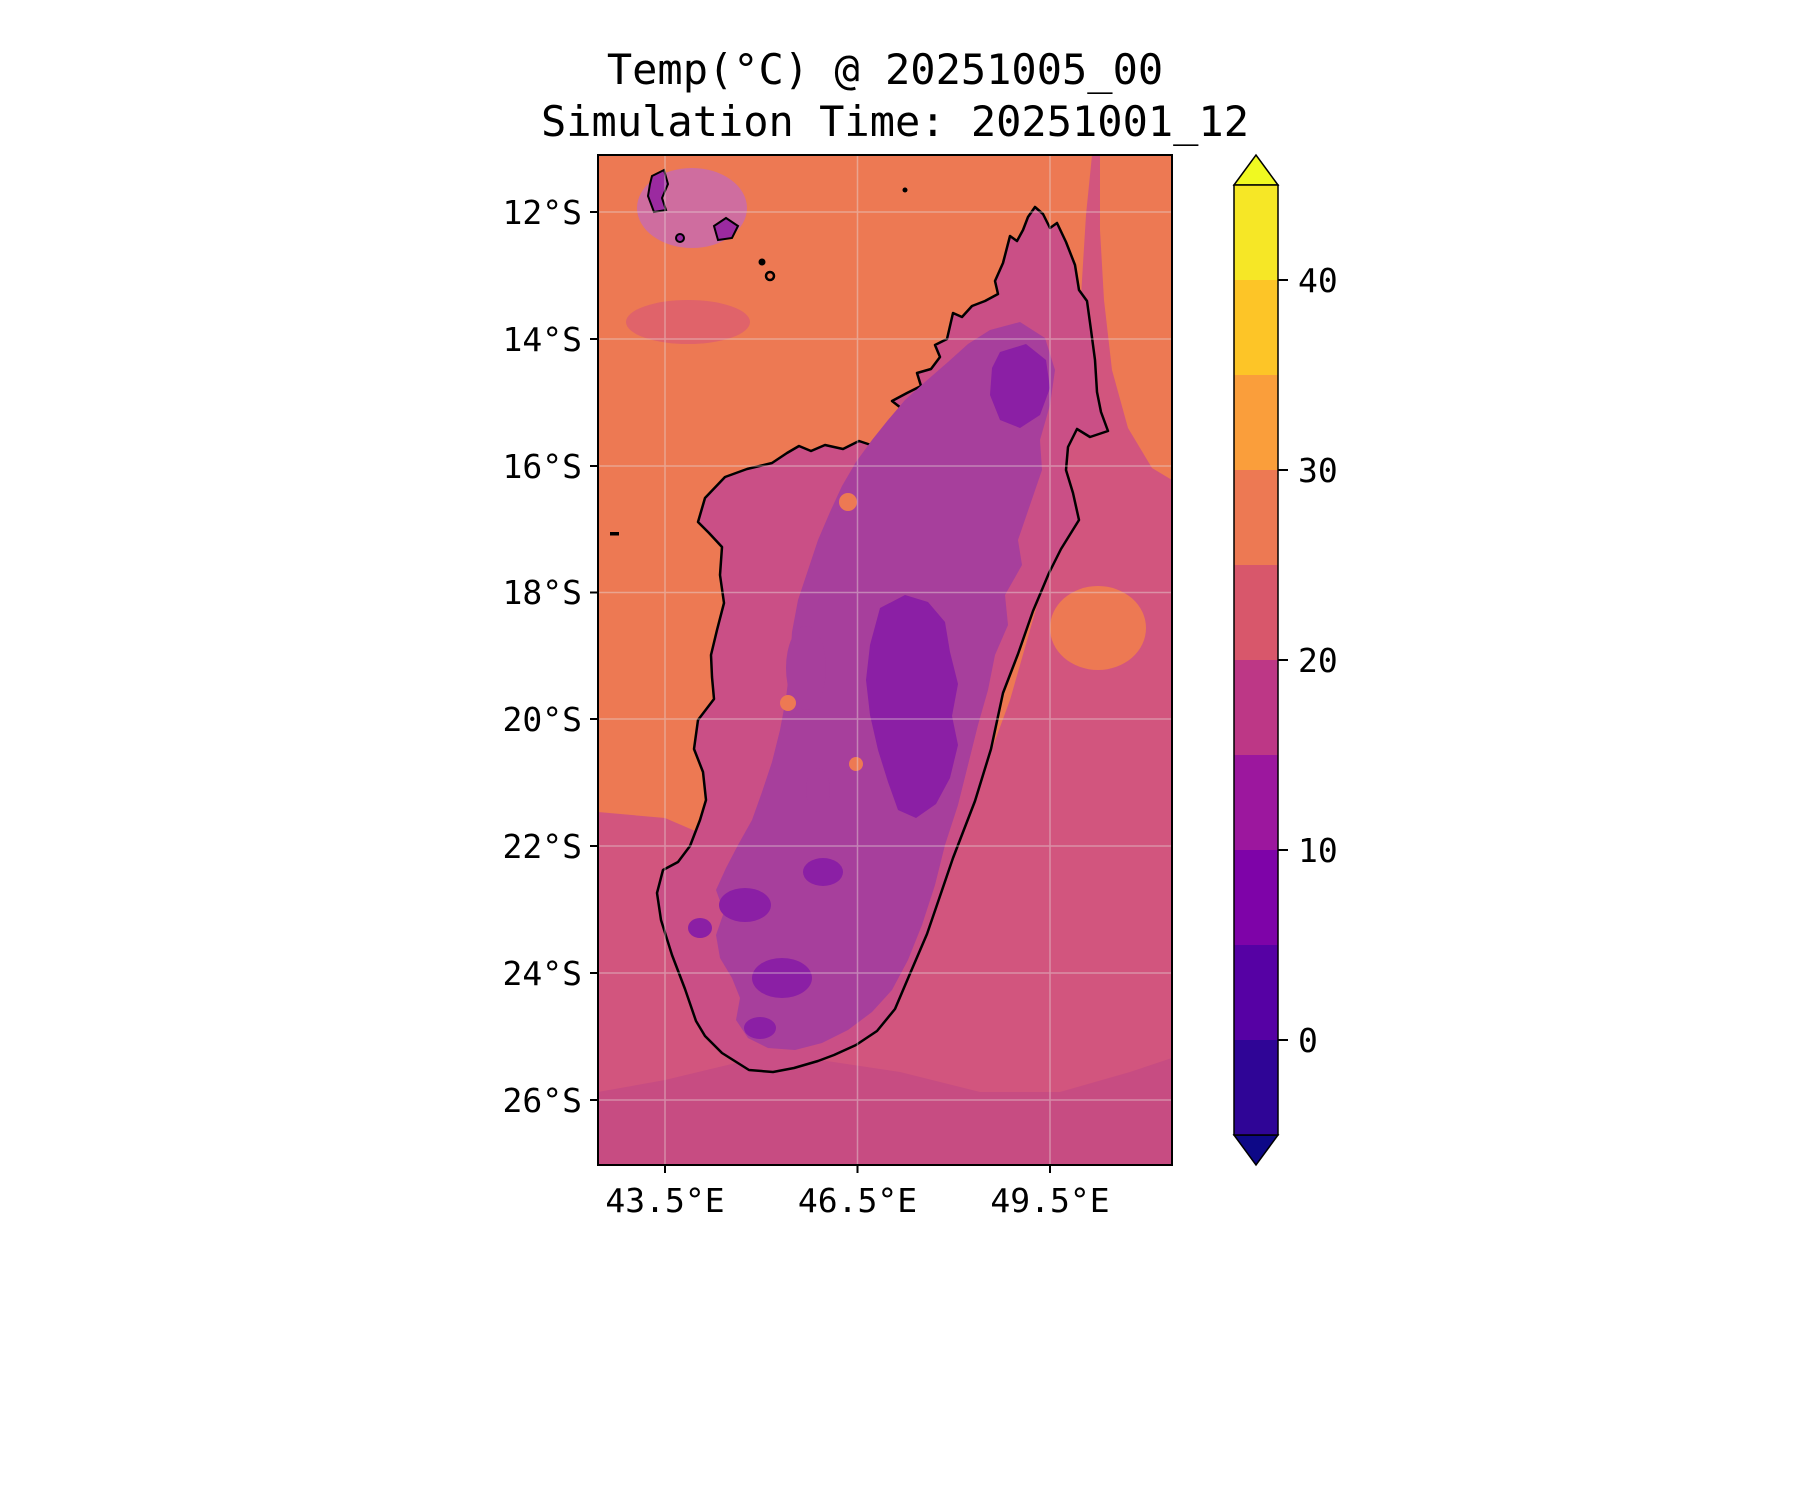  Describe the element at coordinates (912, 706) in the screenshot. I see `plateau-cold-core-central` at that location.